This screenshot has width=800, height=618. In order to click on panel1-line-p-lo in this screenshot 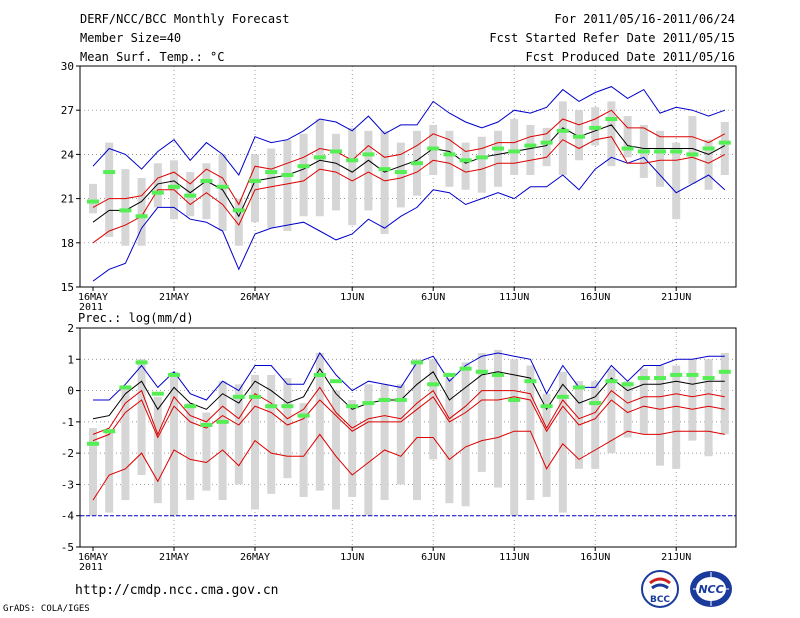, I will do `click(409, 190)`.